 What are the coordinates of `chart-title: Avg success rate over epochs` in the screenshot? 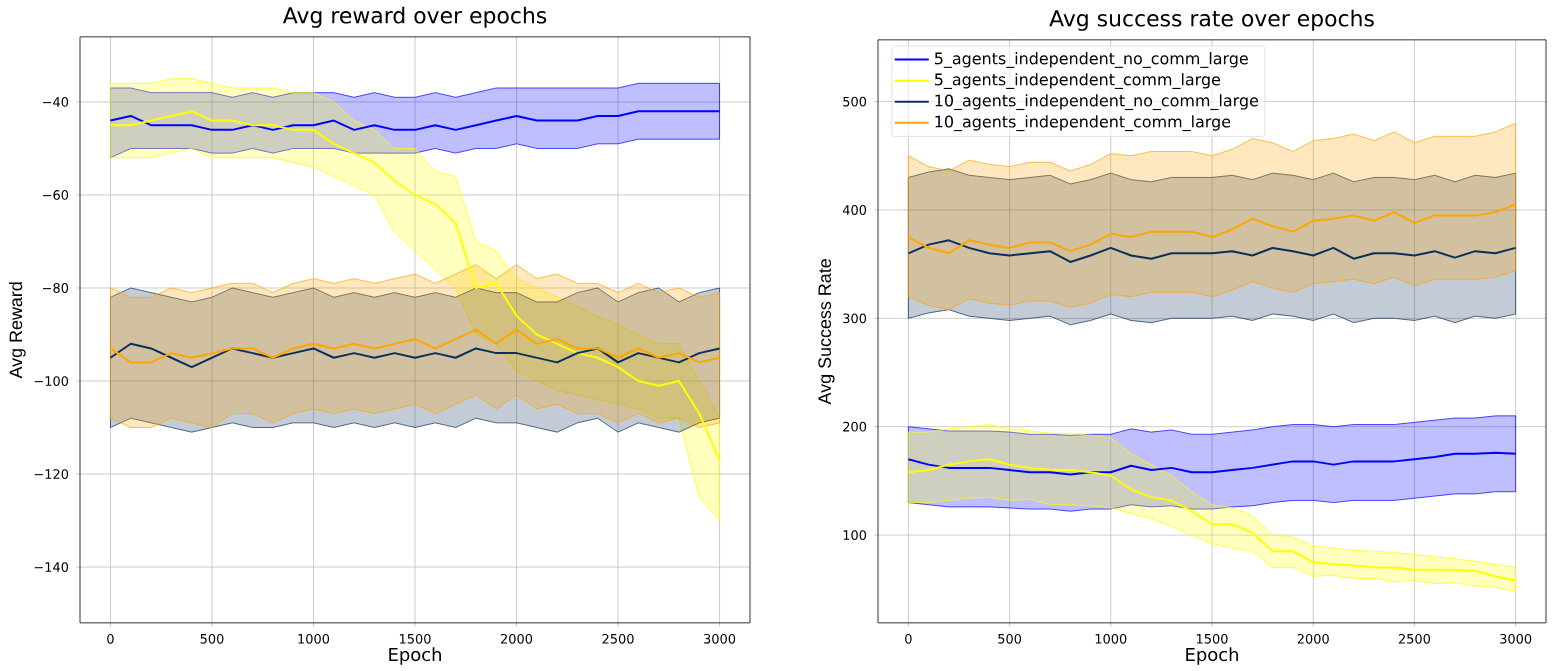 It's located at (1211, 20).